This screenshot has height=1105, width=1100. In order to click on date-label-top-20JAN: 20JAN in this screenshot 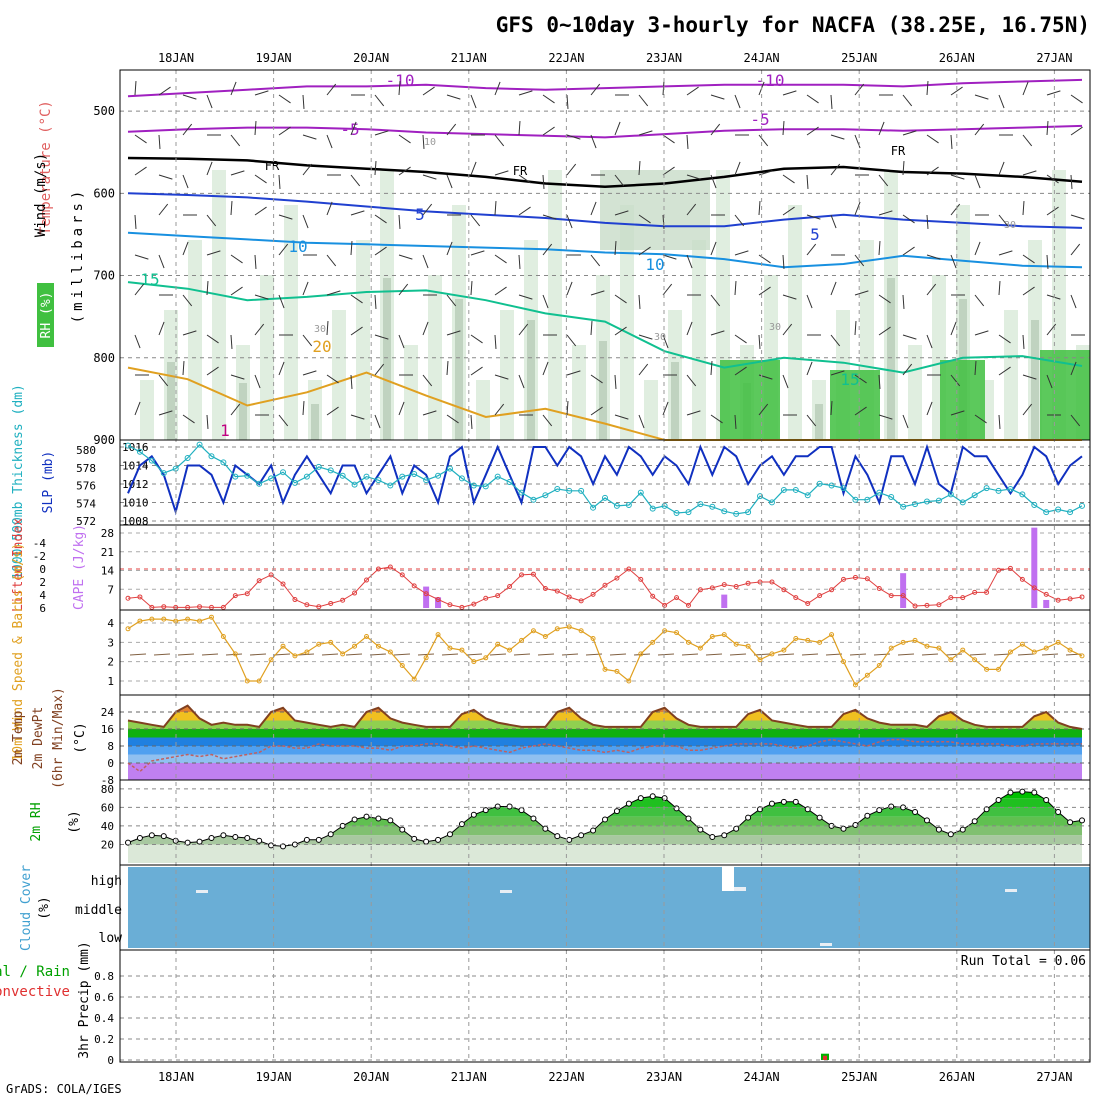, I will do `click(371, 58)`.